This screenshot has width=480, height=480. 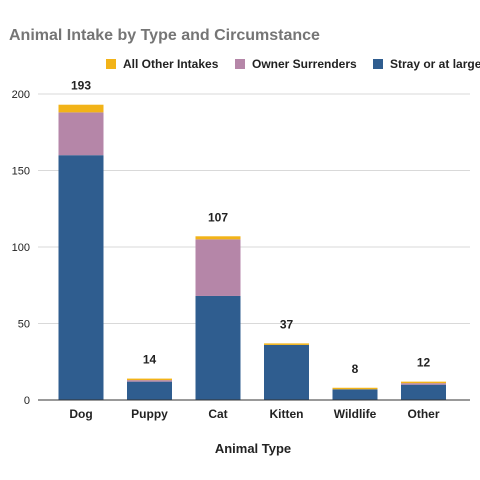 What do you see at coordinates (254, 414) in the screenshot?
I see `x-axis-ticks: Dog Puppy Cat Kitten Wildlife Other` at bounding box center [254, 414].